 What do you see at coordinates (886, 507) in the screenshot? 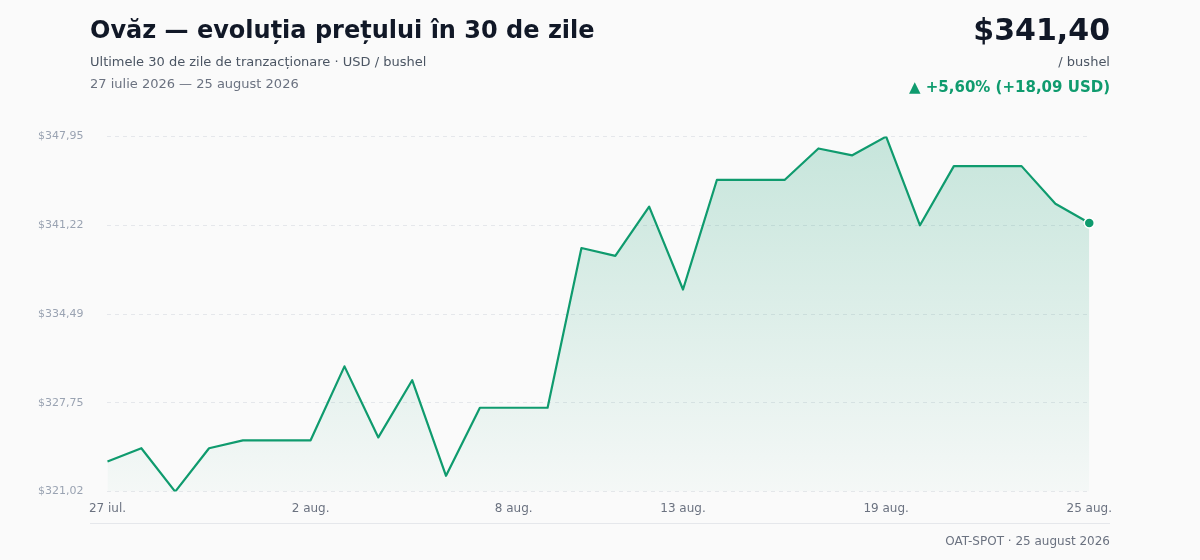
I see `x-tick-label: 19 aug.` at bounding box center [886, 507].